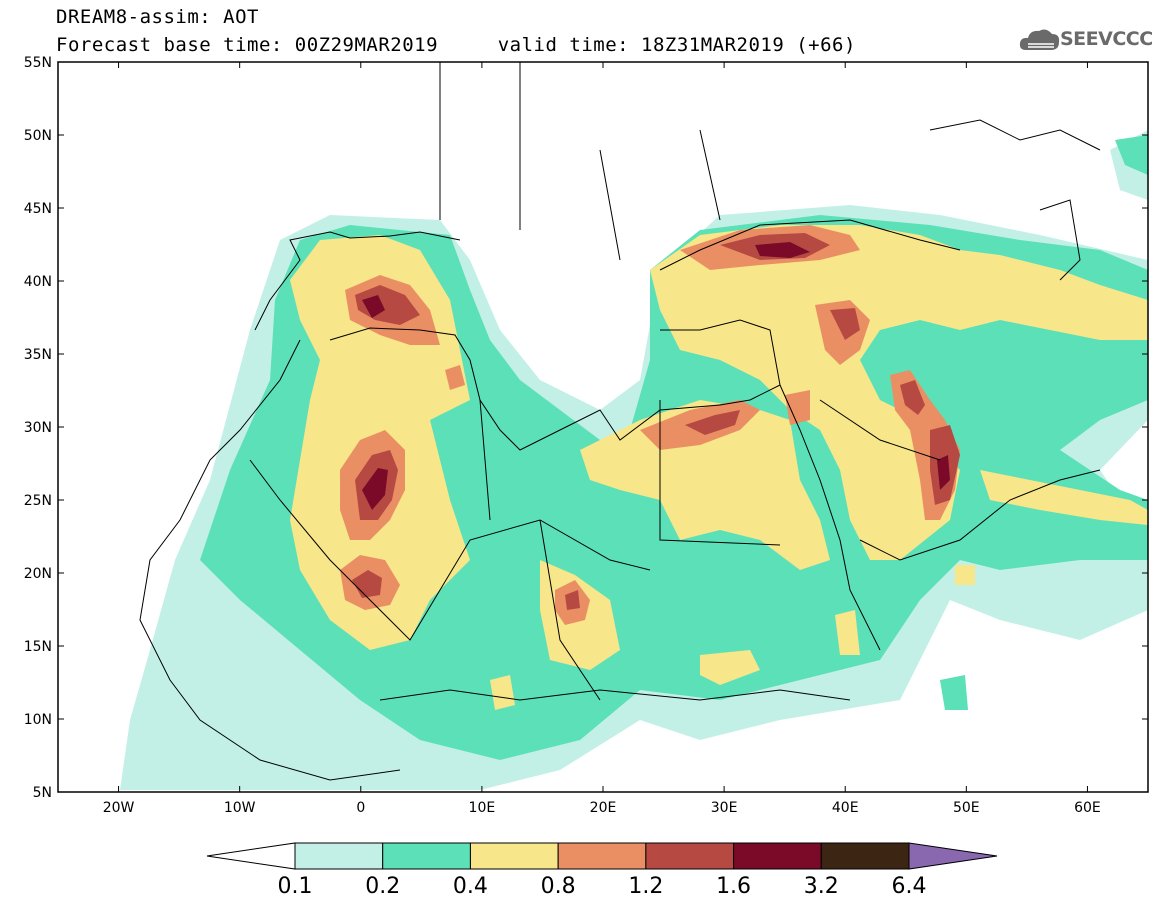 The image size is (1165, 905). What do you see at coordinates (38, 209) in the screenshot?
I see `lat-tick-label: 45N` at bounding box center [38, 209].